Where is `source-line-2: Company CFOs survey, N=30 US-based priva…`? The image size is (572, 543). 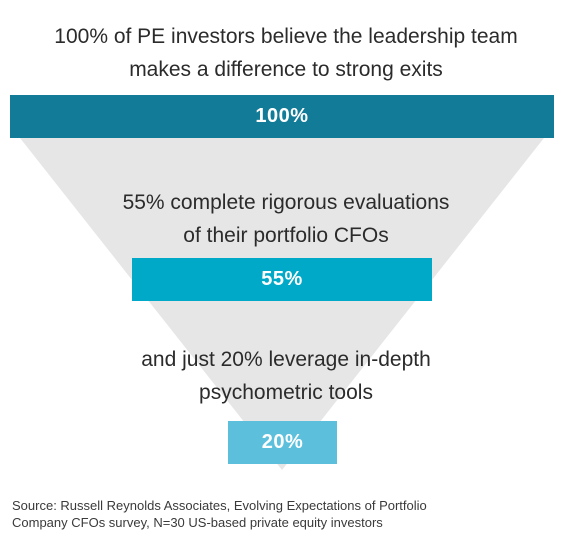
source-line-2: Company CFOs survey, N=30 US-based priva… is located at coordinates (197, 522).